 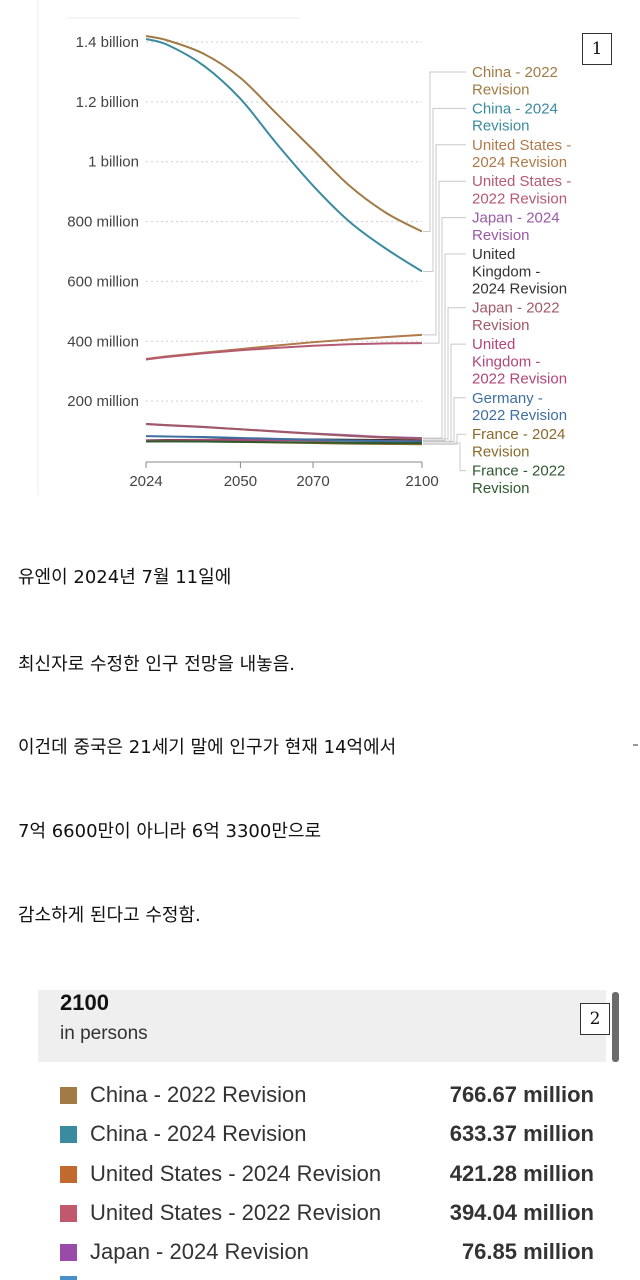 What do you see at coordinates (322, 1095) in the screenshot?
I see `table-row: China - 2022 Revision 766.67 million` at bounding box center [322, 1095].